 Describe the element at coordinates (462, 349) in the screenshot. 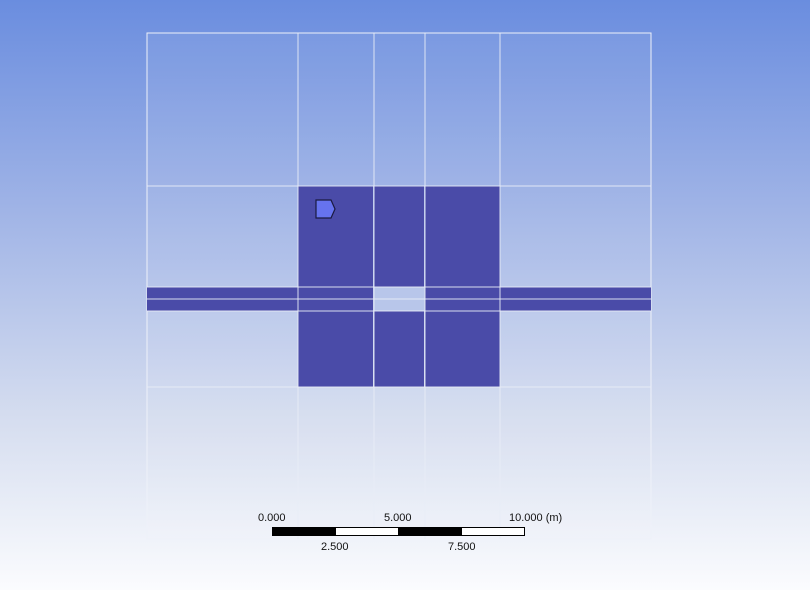

I see `body-block-lower-right` at that location.